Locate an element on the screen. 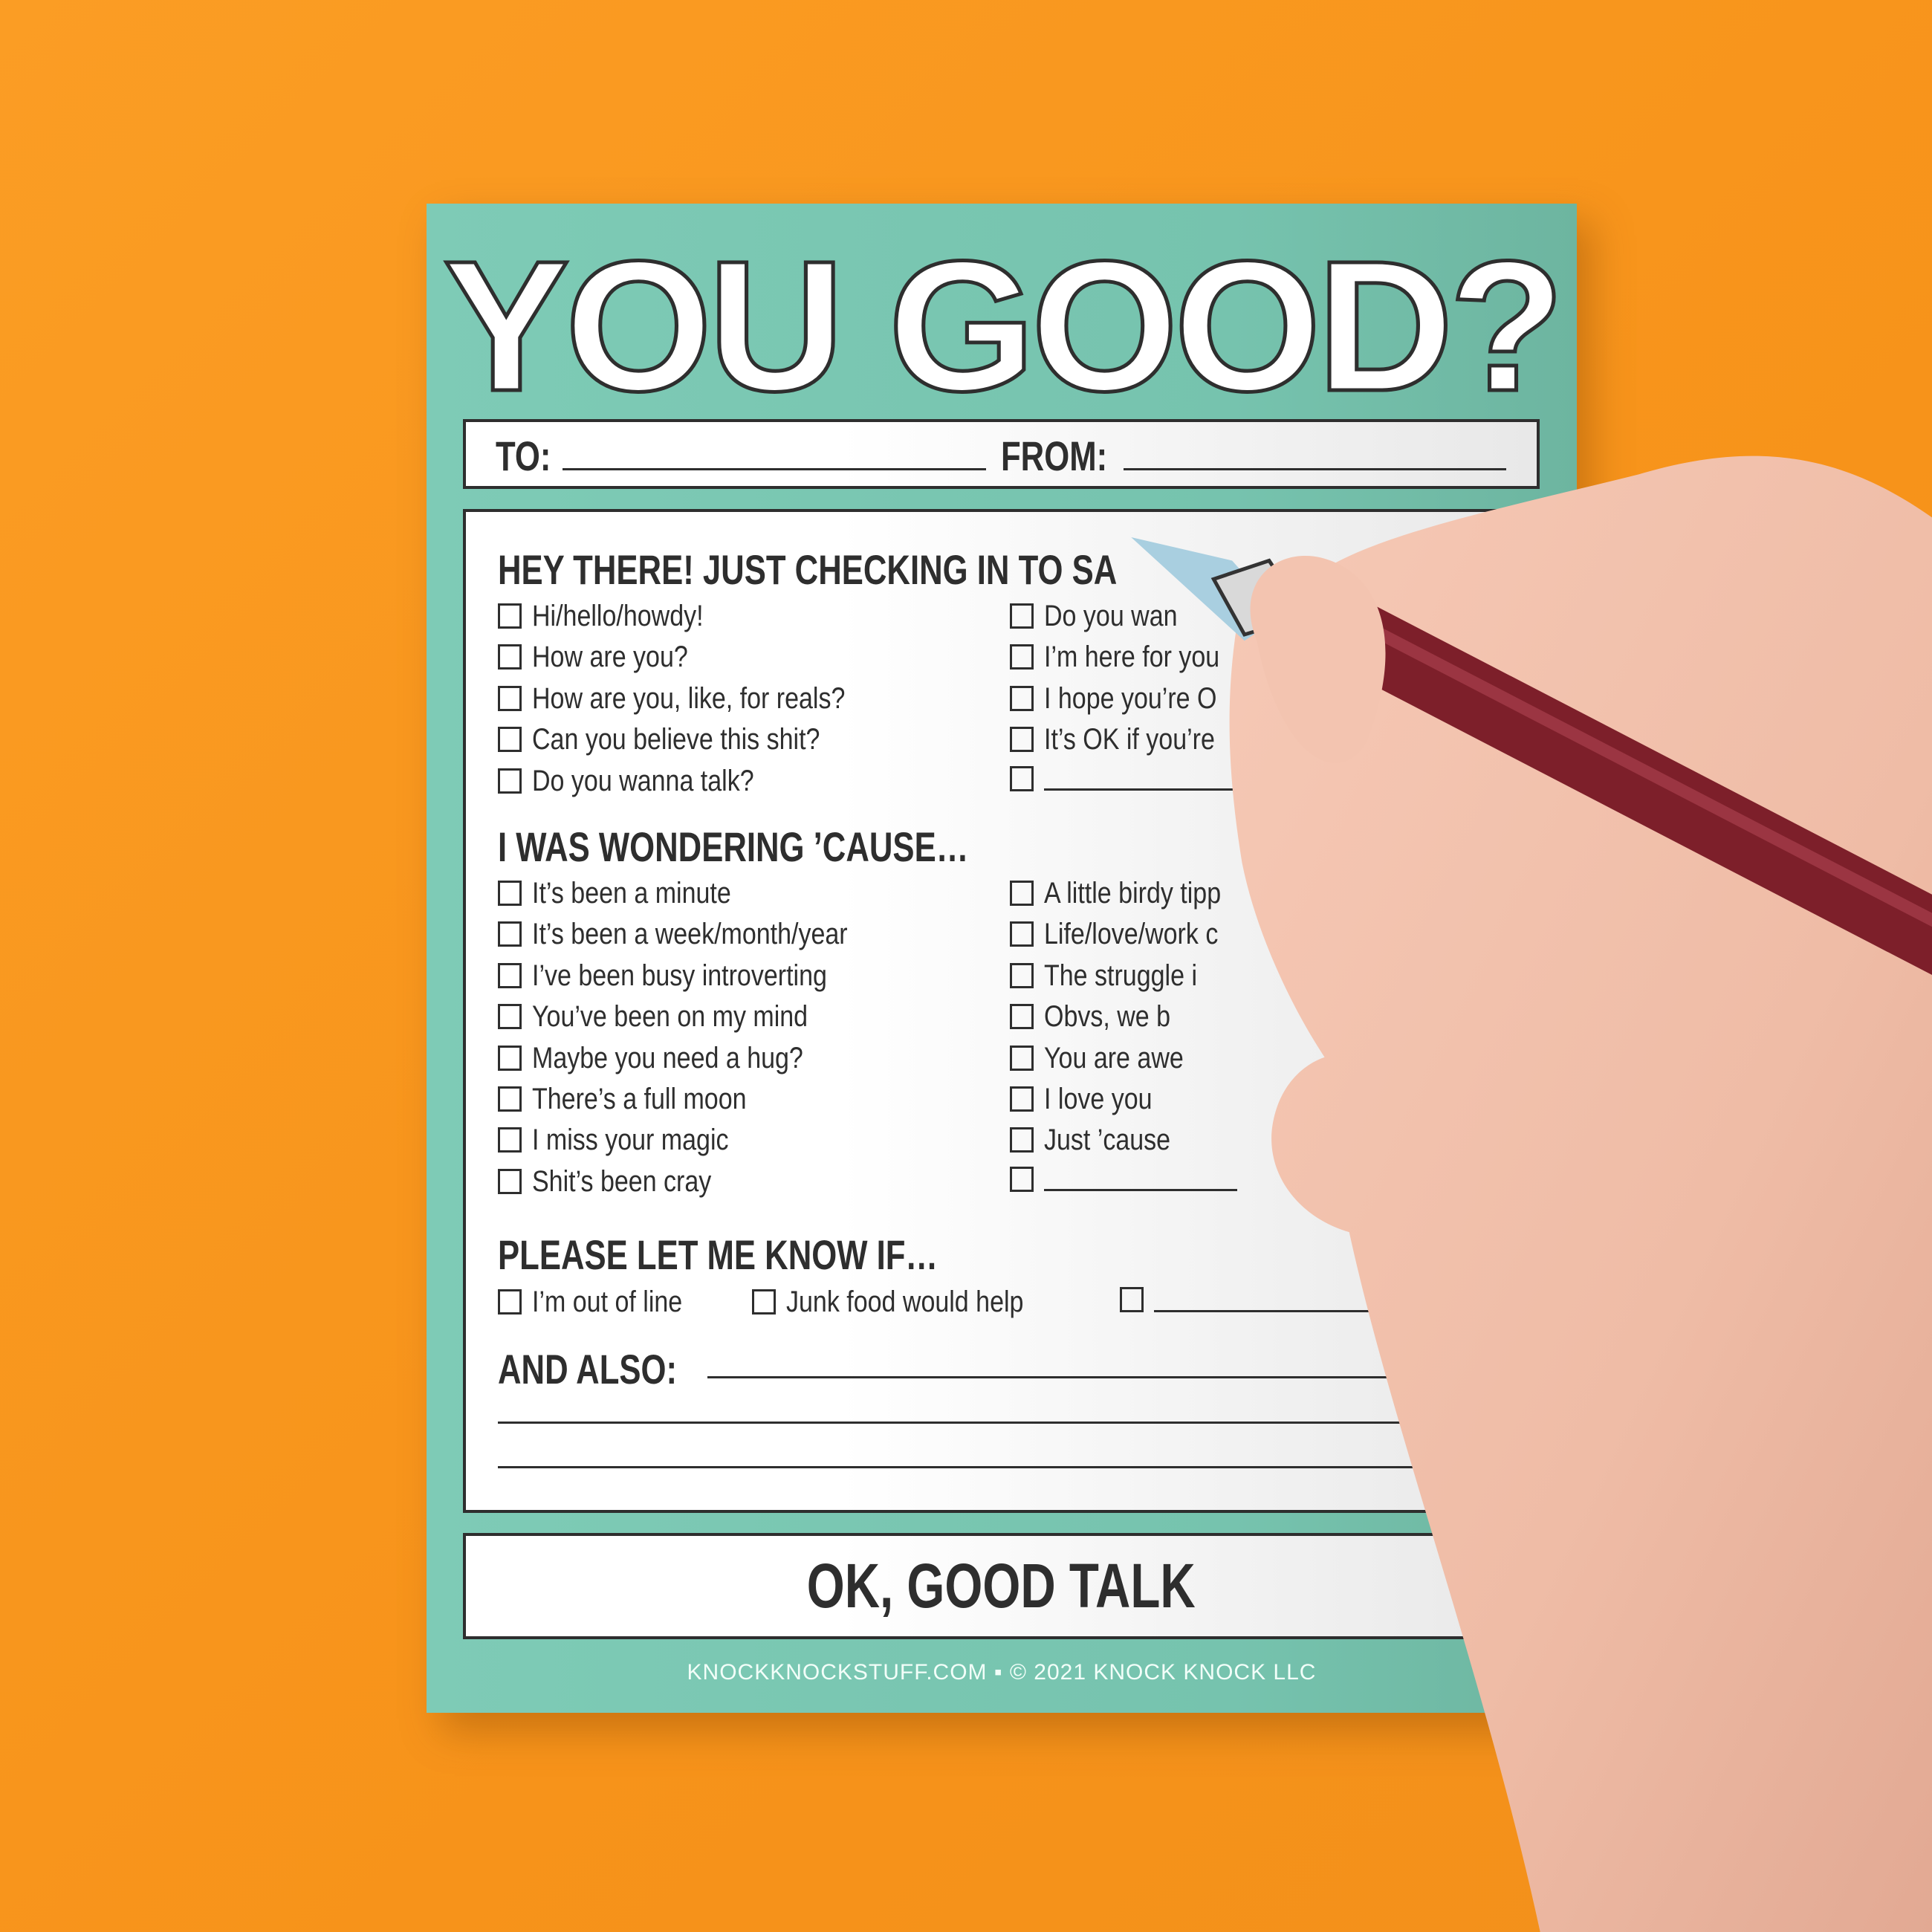  to-label: TO: is located at coordinates (523, 455).